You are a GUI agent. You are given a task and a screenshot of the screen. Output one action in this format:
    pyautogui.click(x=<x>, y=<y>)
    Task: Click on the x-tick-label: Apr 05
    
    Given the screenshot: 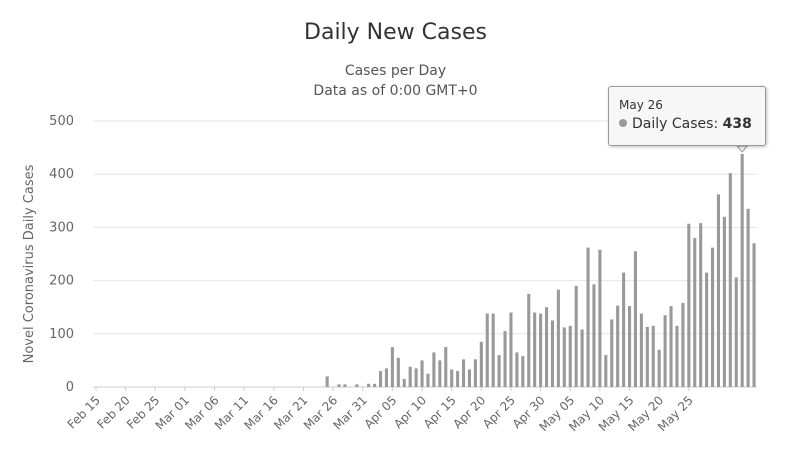 What is the action you would take?
    pyautogui.click(x=380, y=412)
    